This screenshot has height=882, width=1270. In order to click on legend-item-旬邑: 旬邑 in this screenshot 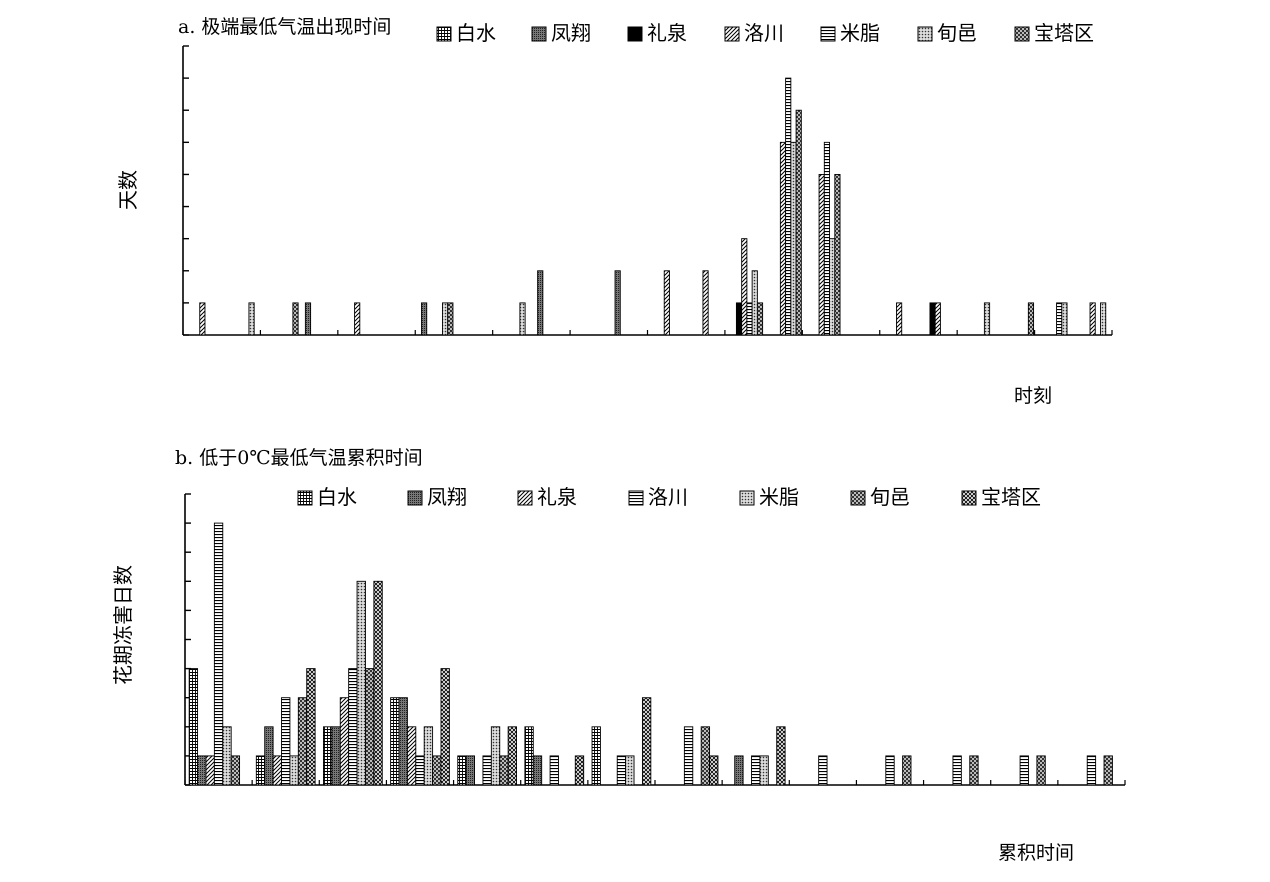, I will do `click(880, 497)`.